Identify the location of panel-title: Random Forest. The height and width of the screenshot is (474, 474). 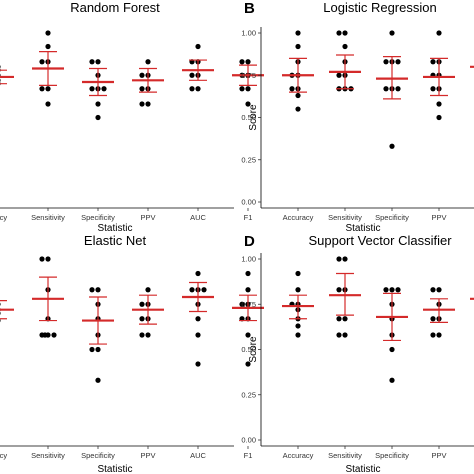
(115, 7).